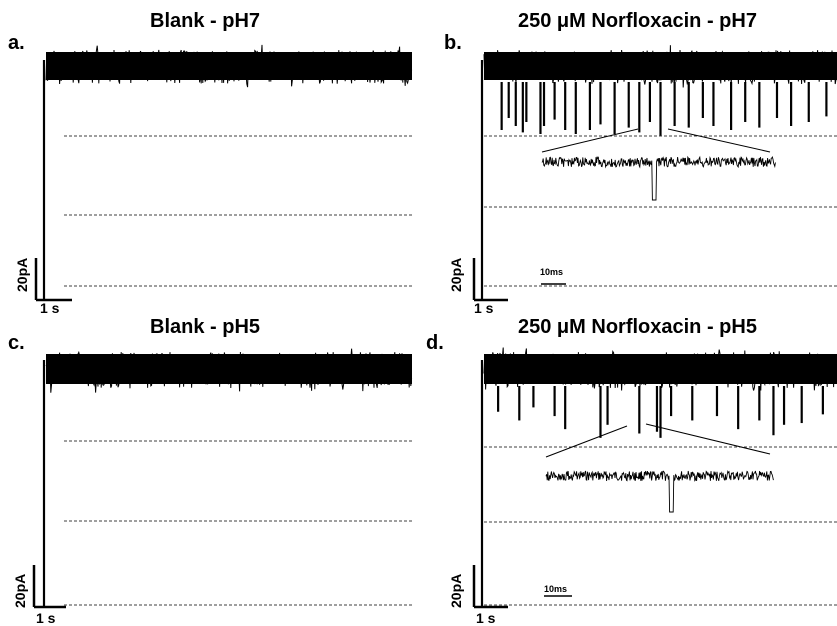 This screenshot has width=837, height=626. What do you see at coordinates (205, 327) in the screenshot?
I see `panel-title: Blank - pH5` at bounding box center [205, 327].